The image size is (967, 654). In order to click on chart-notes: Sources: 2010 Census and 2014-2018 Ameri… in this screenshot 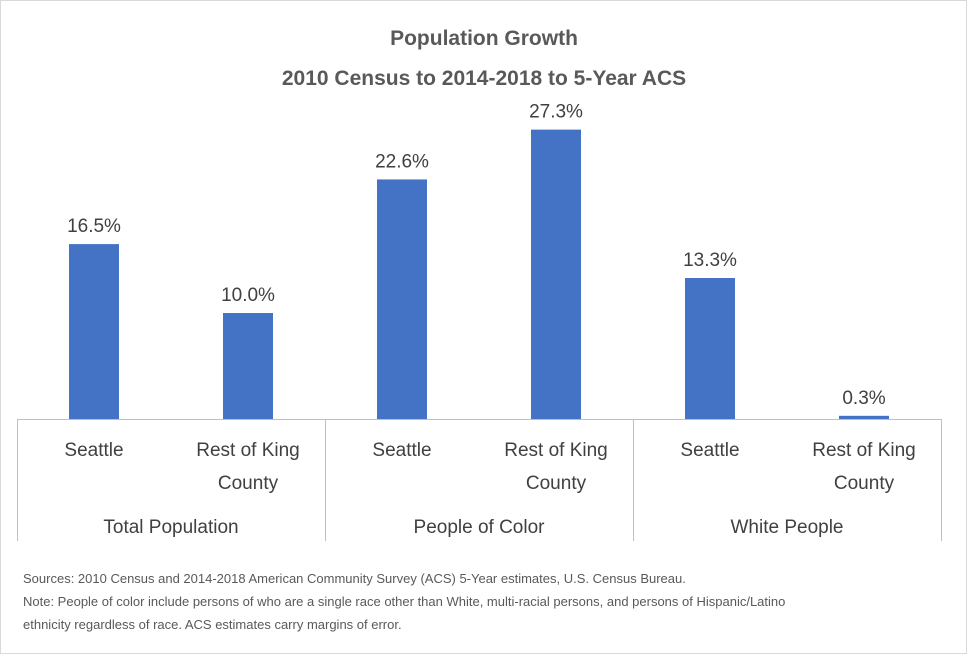, I will do `click(483, 601)`.